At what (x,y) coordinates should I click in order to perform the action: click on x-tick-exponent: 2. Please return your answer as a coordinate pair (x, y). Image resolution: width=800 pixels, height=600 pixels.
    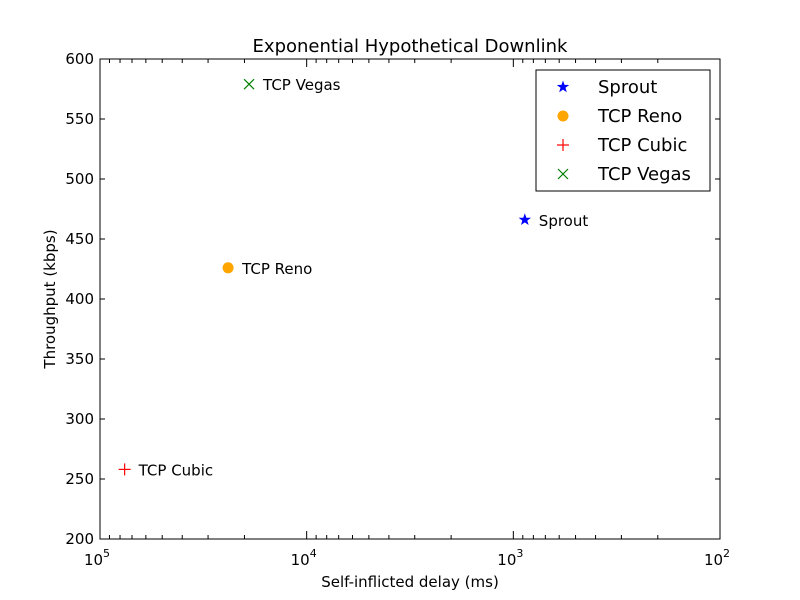
    Looking at the image, I should click on (726, 553).